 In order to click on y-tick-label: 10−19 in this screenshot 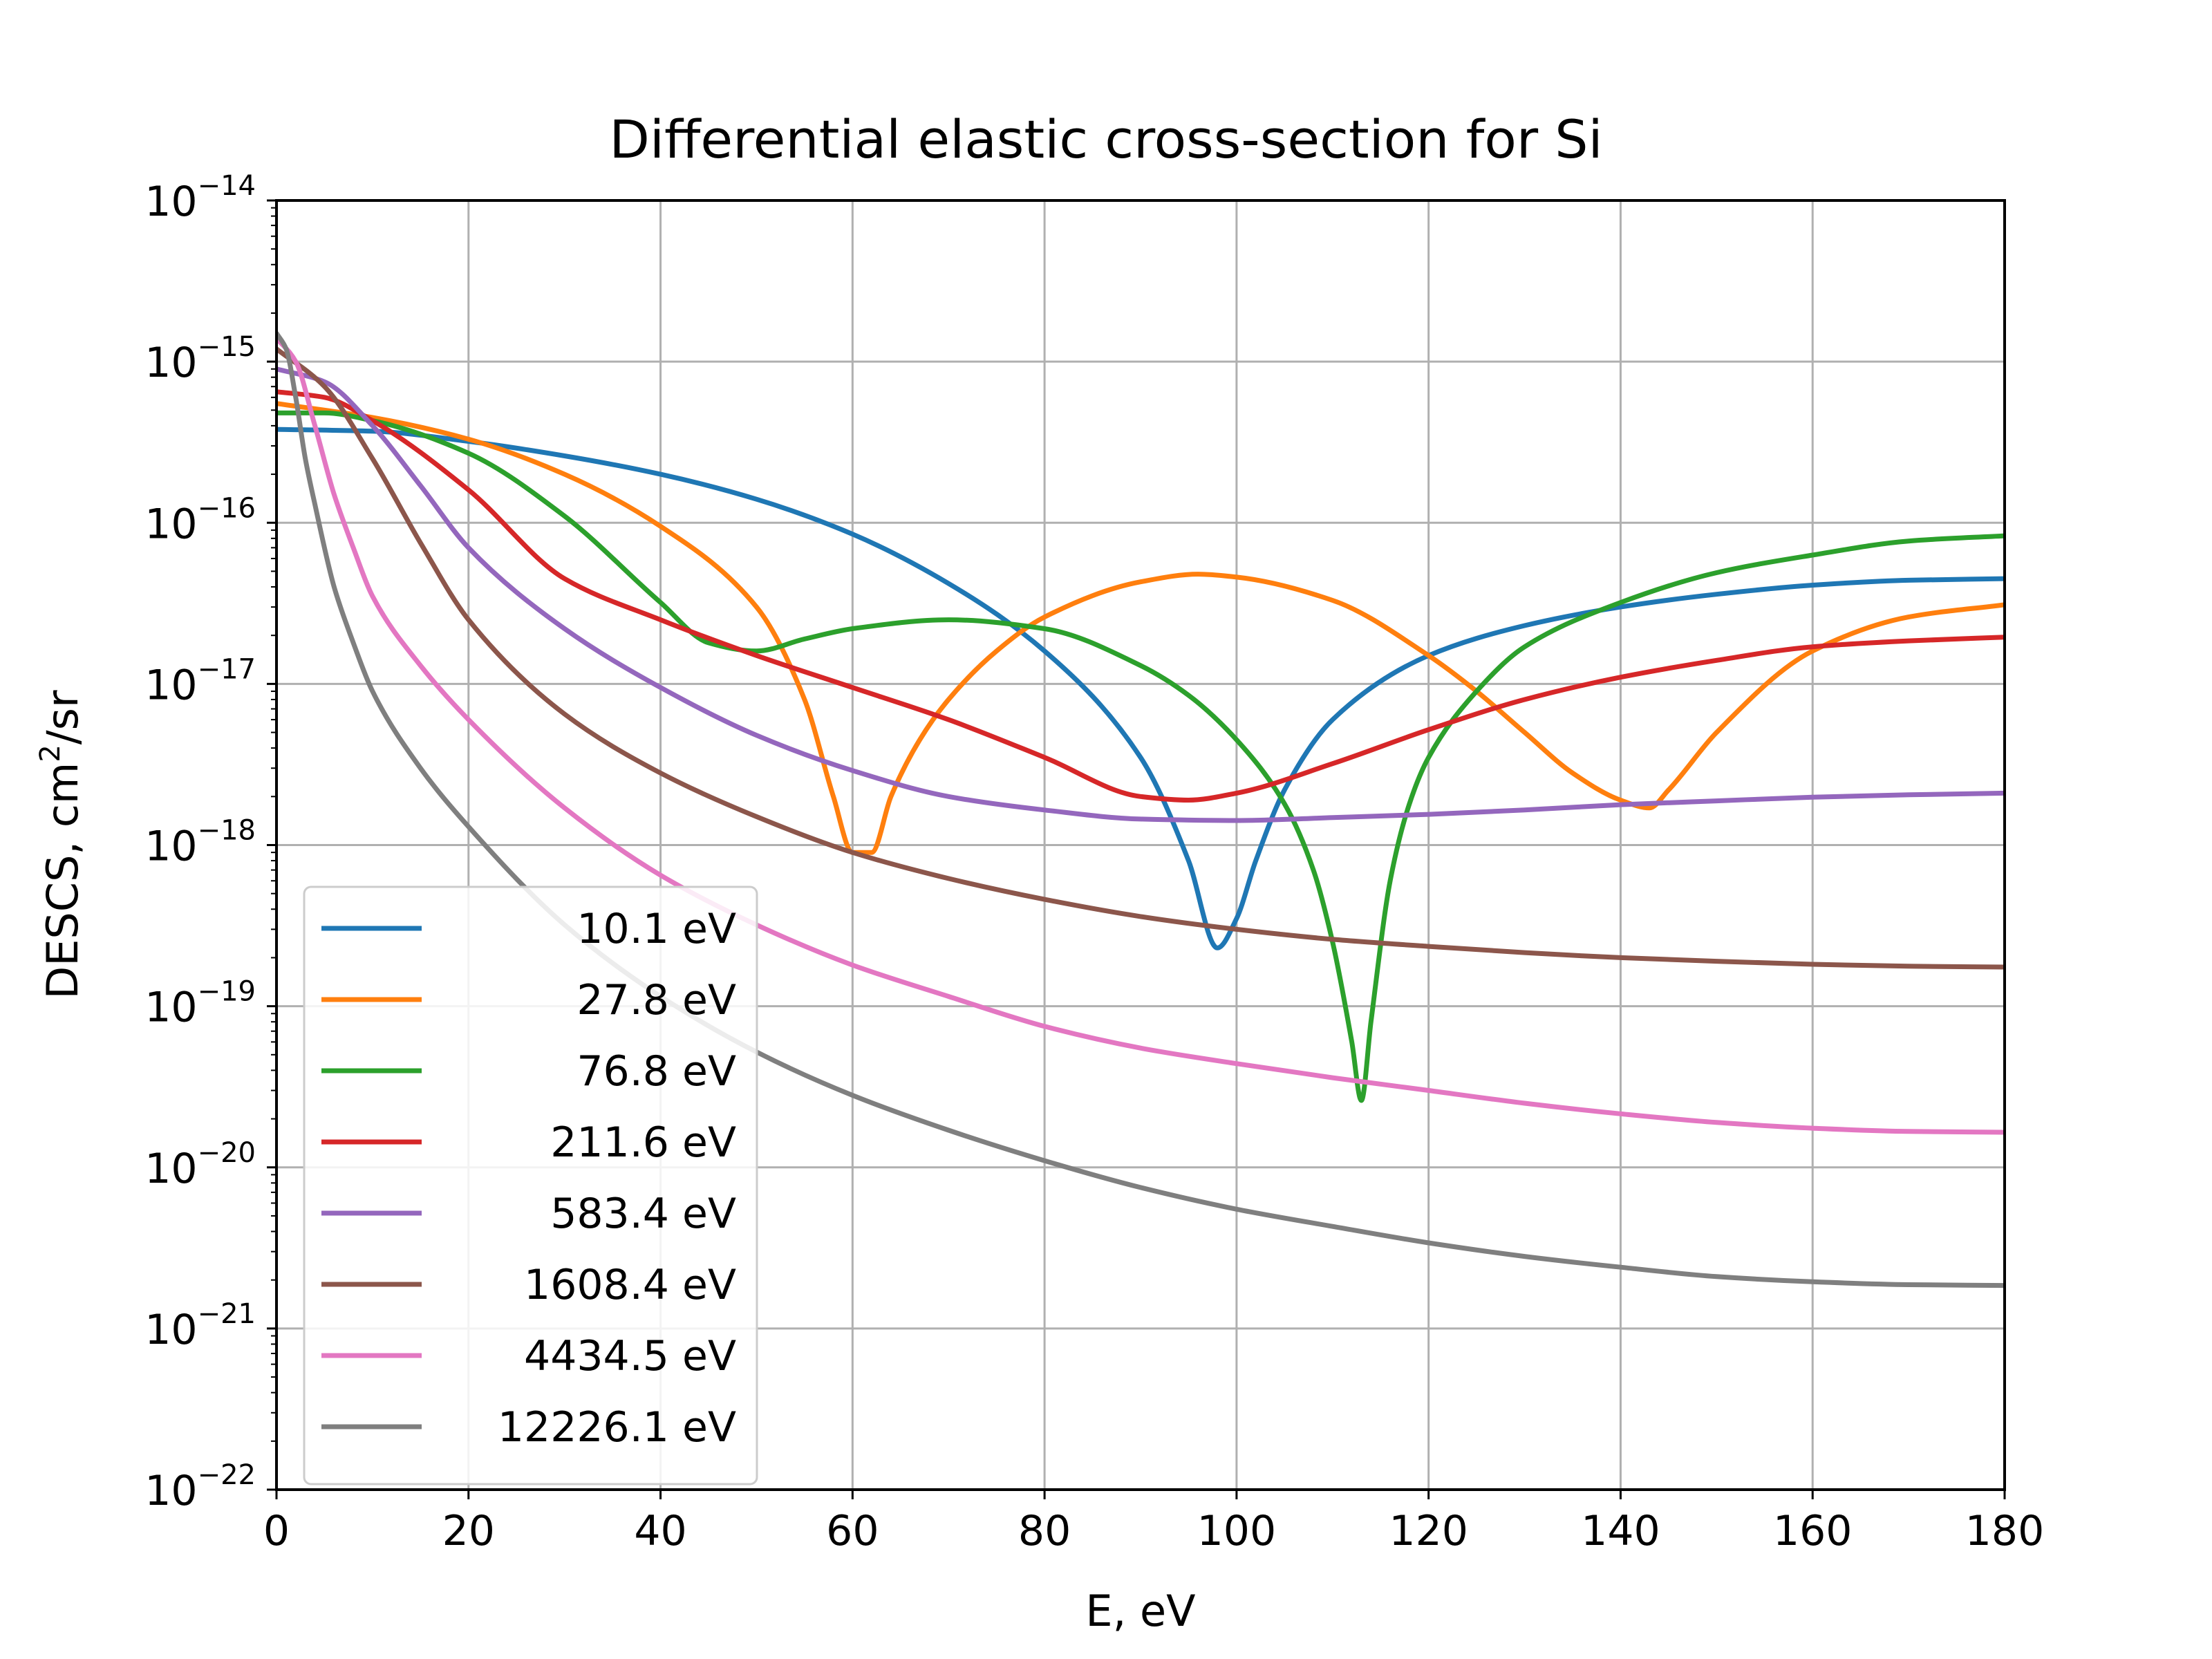, I will do `click(200, 1004)`.